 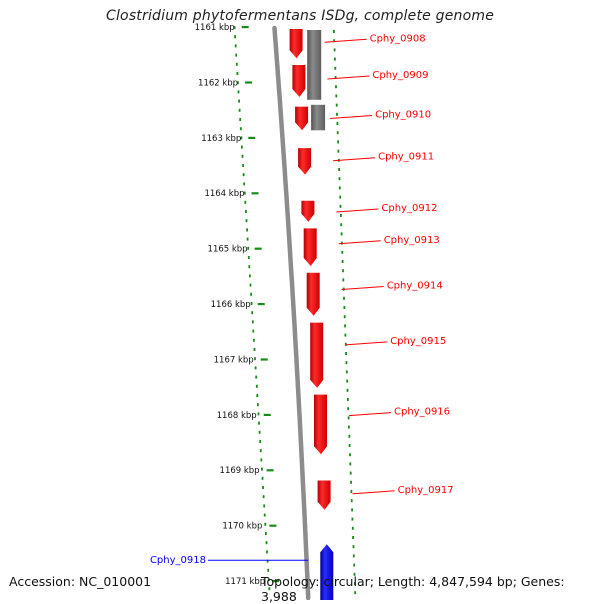 I want to click on chromosome-backbone, so click(x=291, y=312).